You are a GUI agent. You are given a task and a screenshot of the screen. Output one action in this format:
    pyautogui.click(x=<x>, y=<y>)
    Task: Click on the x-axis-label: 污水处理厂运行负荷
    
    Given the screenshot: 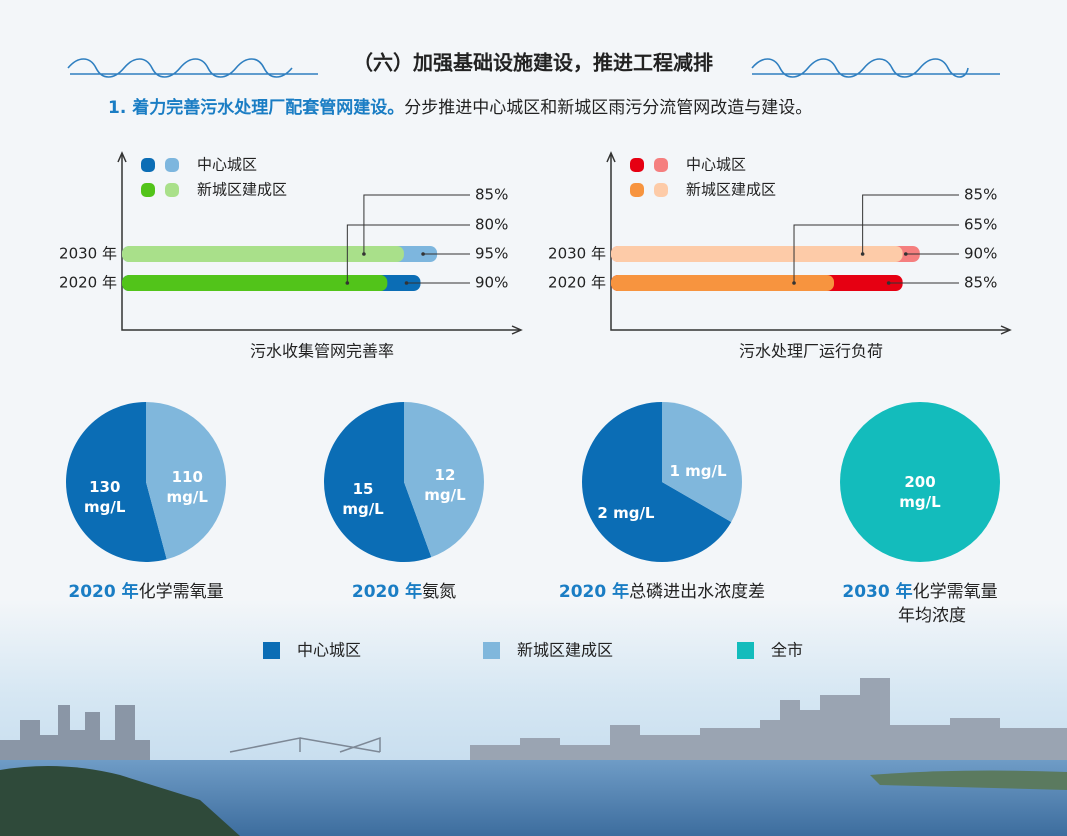 What is the action you would take?
    pyautogui.click(x=811, y=351)
    